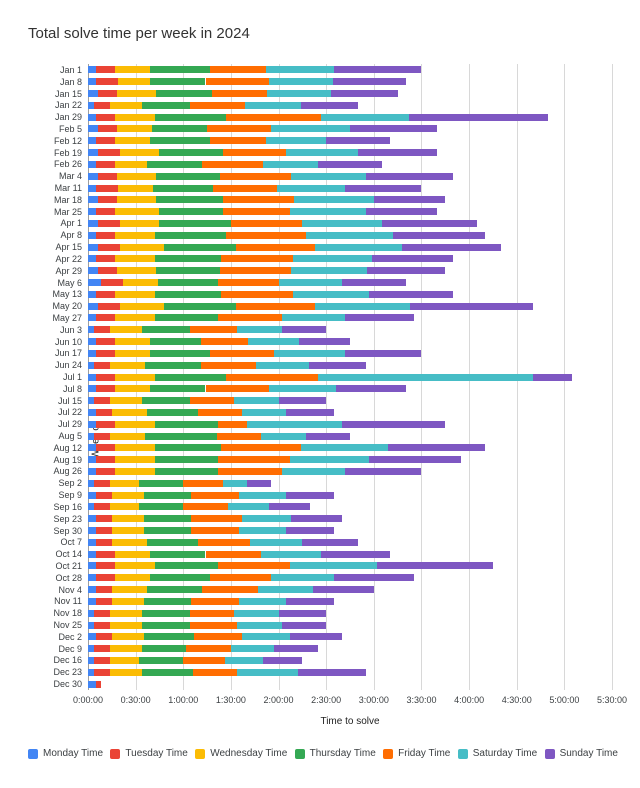  Describe the element at coordinates (68, 353) in the screenshot. I see `y-tick-label: Jun 17` at that location.